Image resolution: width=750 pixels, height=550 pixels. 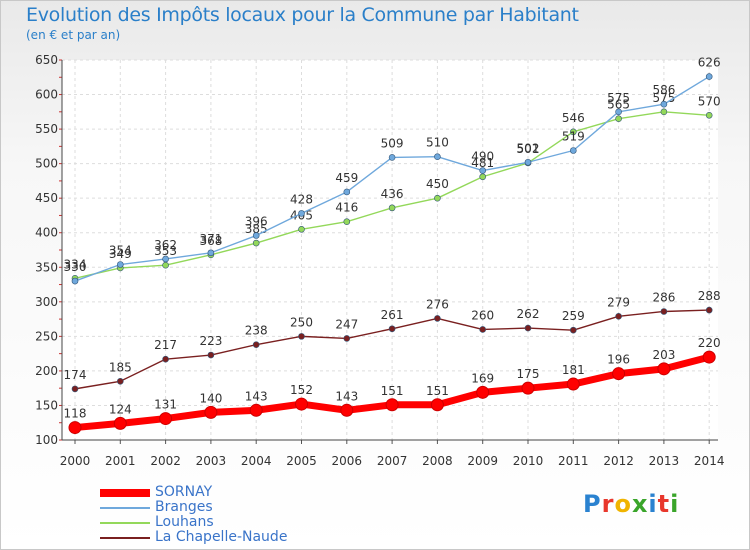 What do you see at coordinates (46, 198) in the screenshot?
I see `y-tick-label: 450` at bounding box center [46, 198].